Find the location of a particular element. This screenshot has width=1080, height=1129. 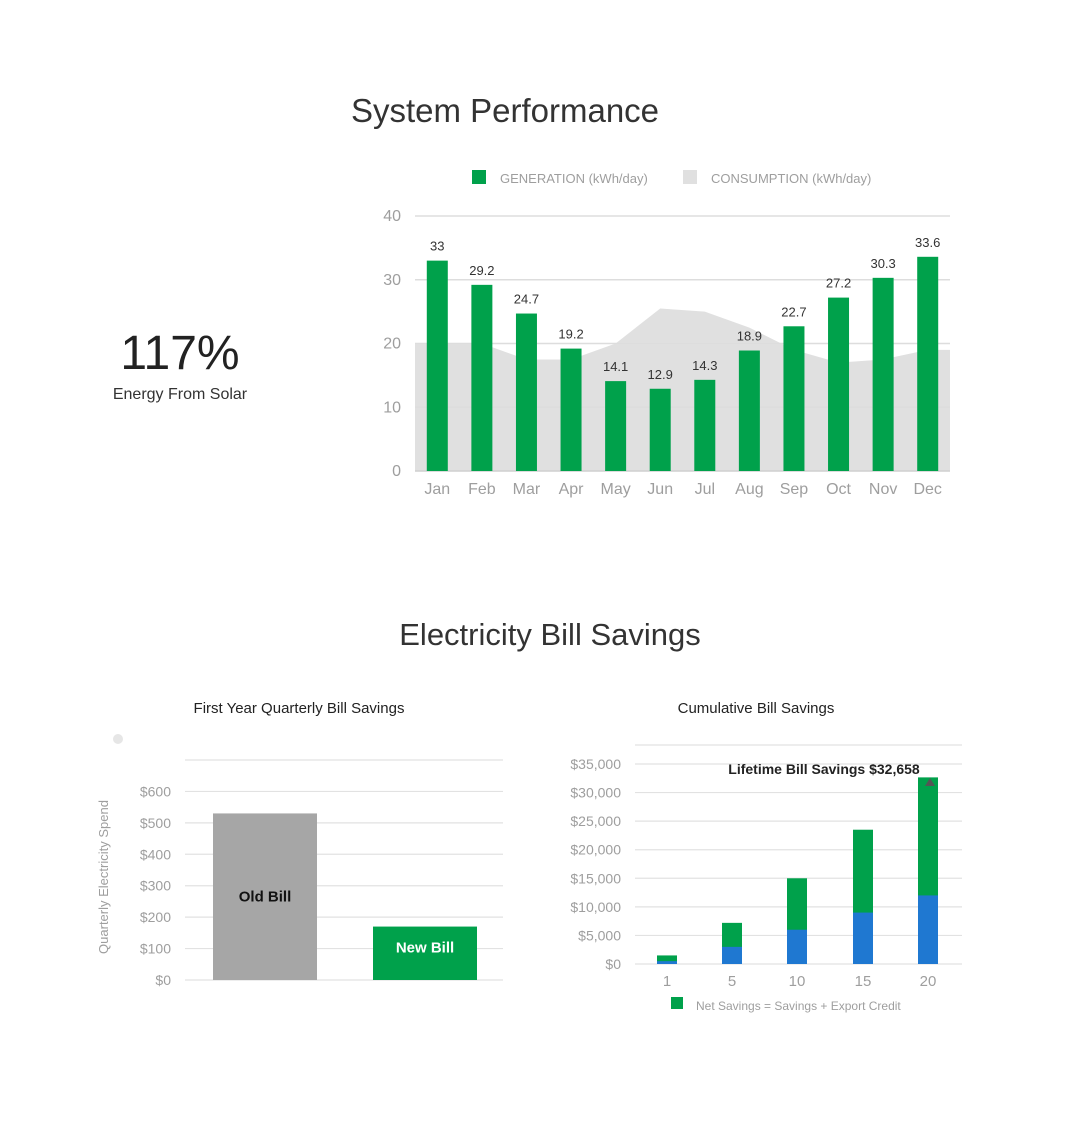

bar-data-label: 33.6 is located at coordinates (927, 242).